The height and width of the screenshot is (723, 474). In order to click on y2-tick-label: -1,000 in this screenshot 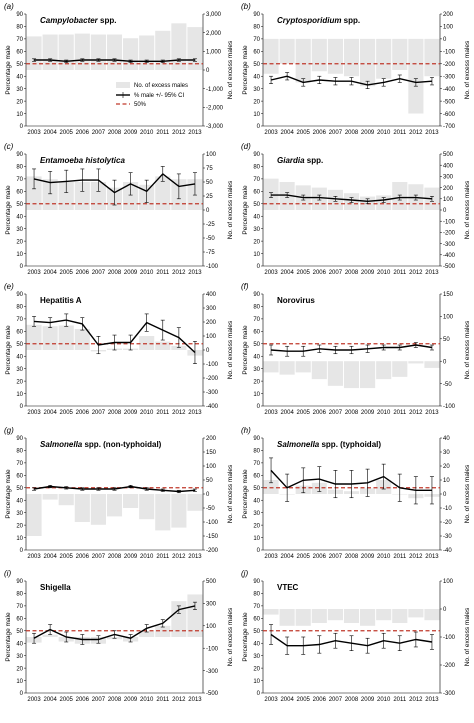, I will do `click(215, 90)`.